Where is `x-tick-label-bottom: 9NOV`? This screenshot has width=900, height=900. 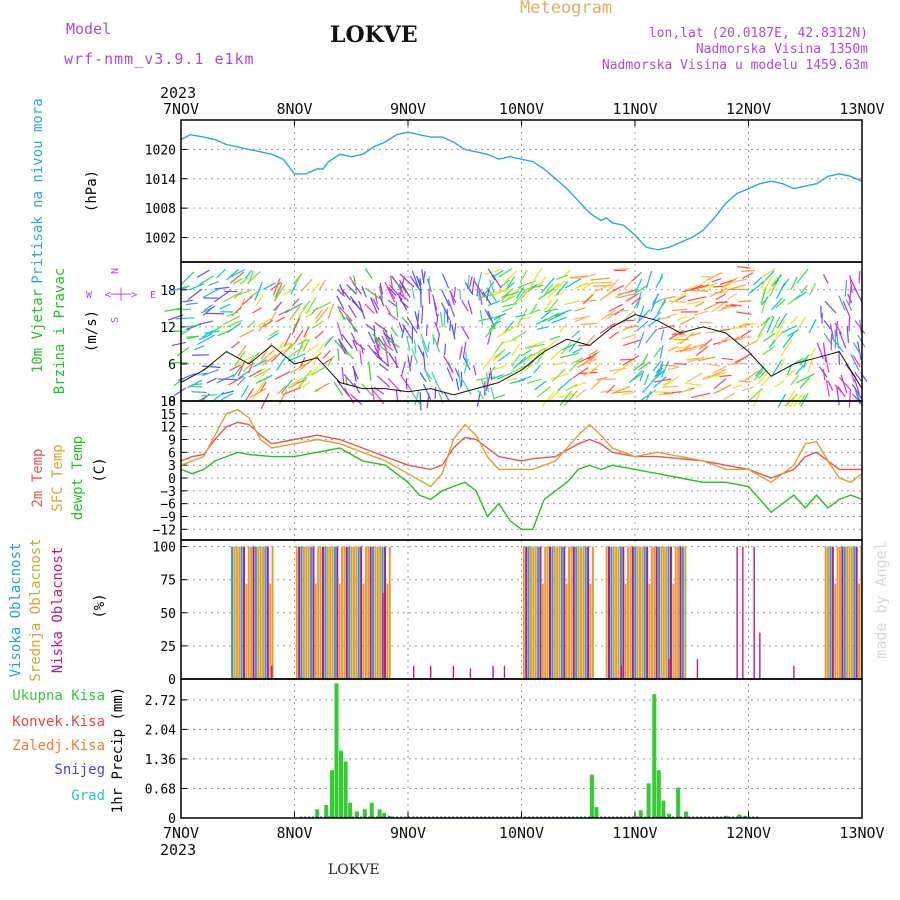
x-tick-label-bottom: 9NOV is located at coordinates (408, 833).